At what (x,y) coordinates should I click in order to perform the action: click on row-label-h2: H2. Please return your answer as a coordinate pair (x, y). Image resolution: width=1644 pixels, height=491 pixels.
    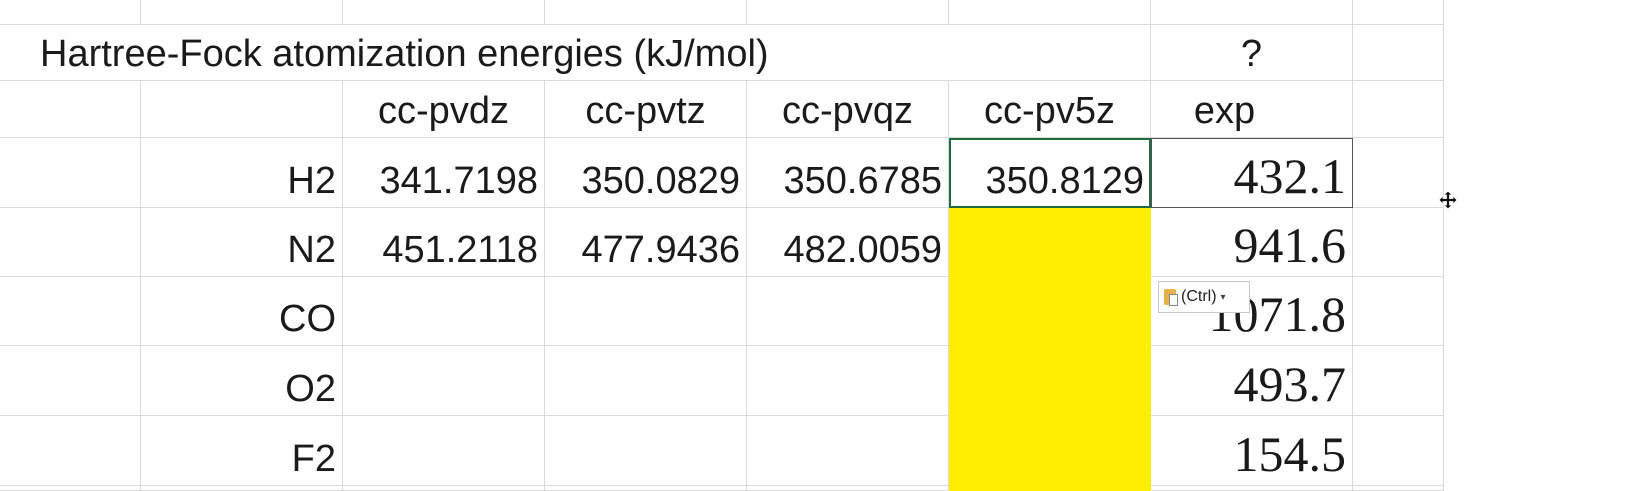
    Looking at the image, I should click on (242, 173).